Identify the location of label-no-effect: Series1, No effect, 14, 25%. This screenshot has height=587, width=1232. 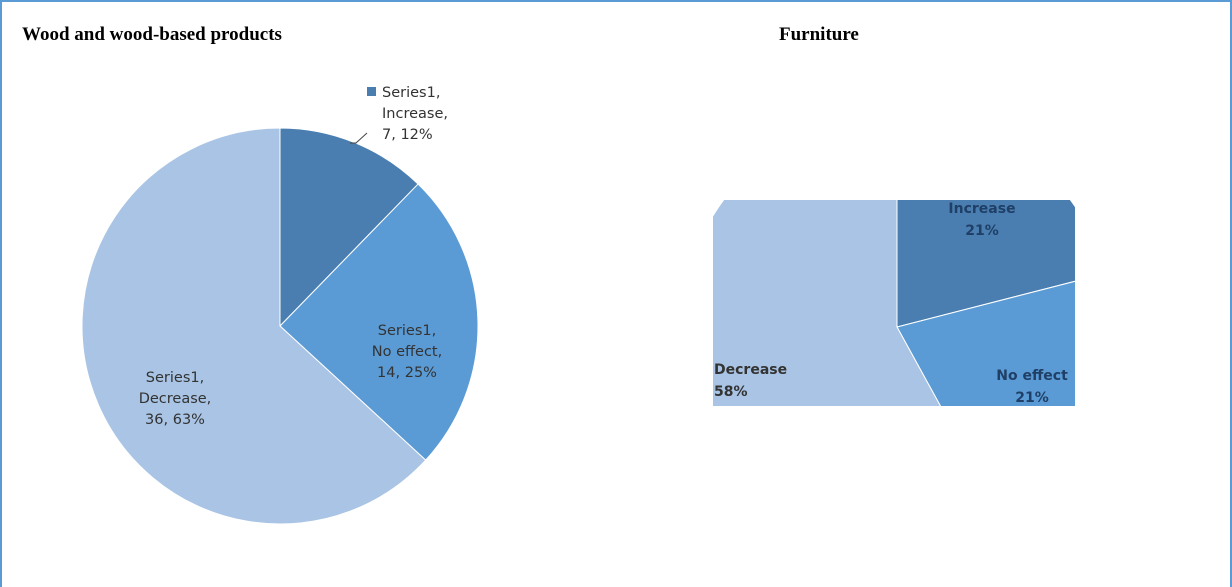
(407, 352).